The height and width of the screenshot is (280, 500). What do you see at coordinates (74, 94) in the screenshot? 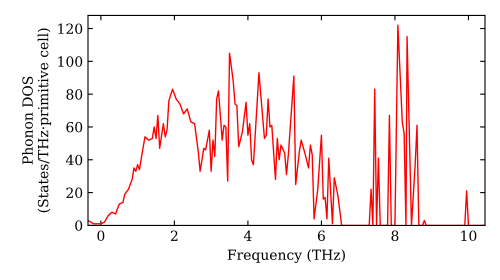
I see `y-tick-label: 80` at bounding box center [74, 94].